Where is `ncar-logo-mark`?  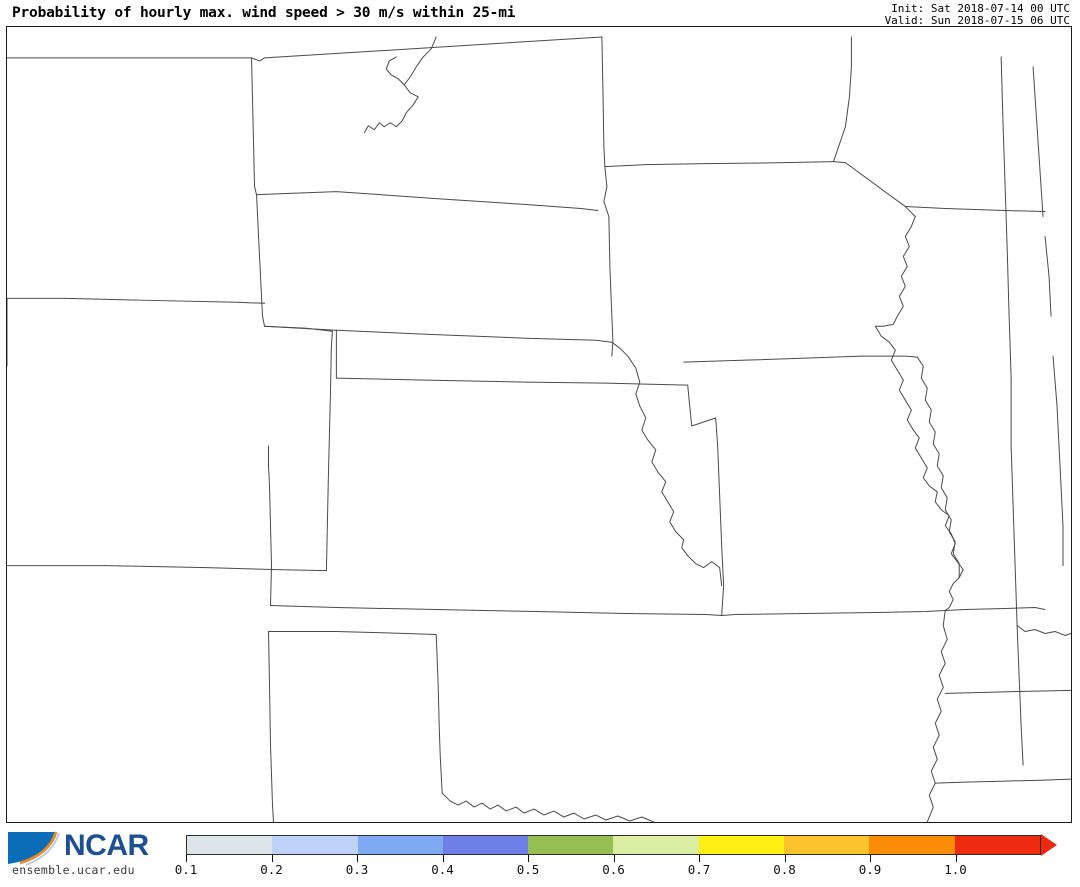 ncar-logo-mark is located at coordinates (34, 848).